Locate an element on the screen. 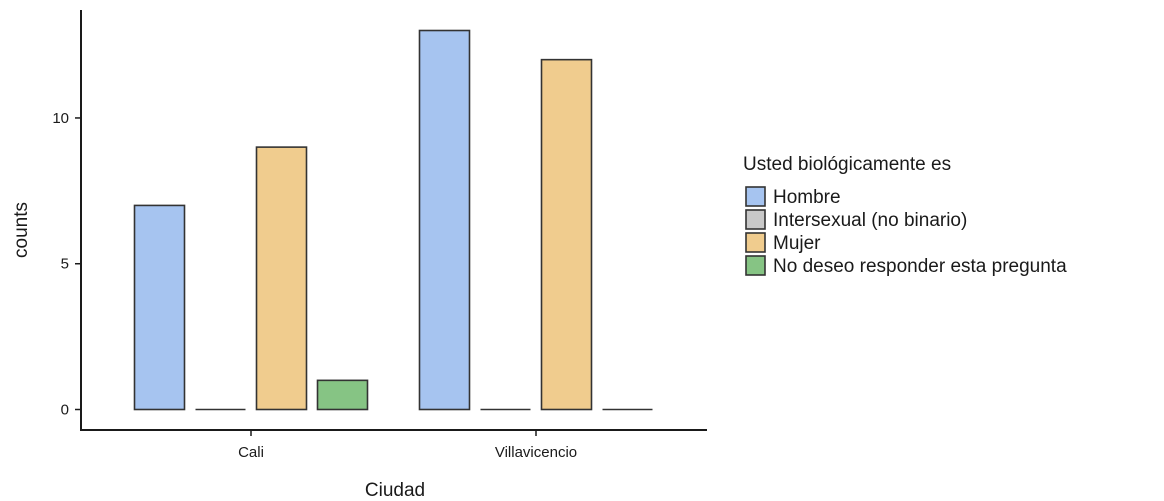 This screenshot has height=501, width=1164. y-tick-label: 5 is located at coordinates (65, 264).